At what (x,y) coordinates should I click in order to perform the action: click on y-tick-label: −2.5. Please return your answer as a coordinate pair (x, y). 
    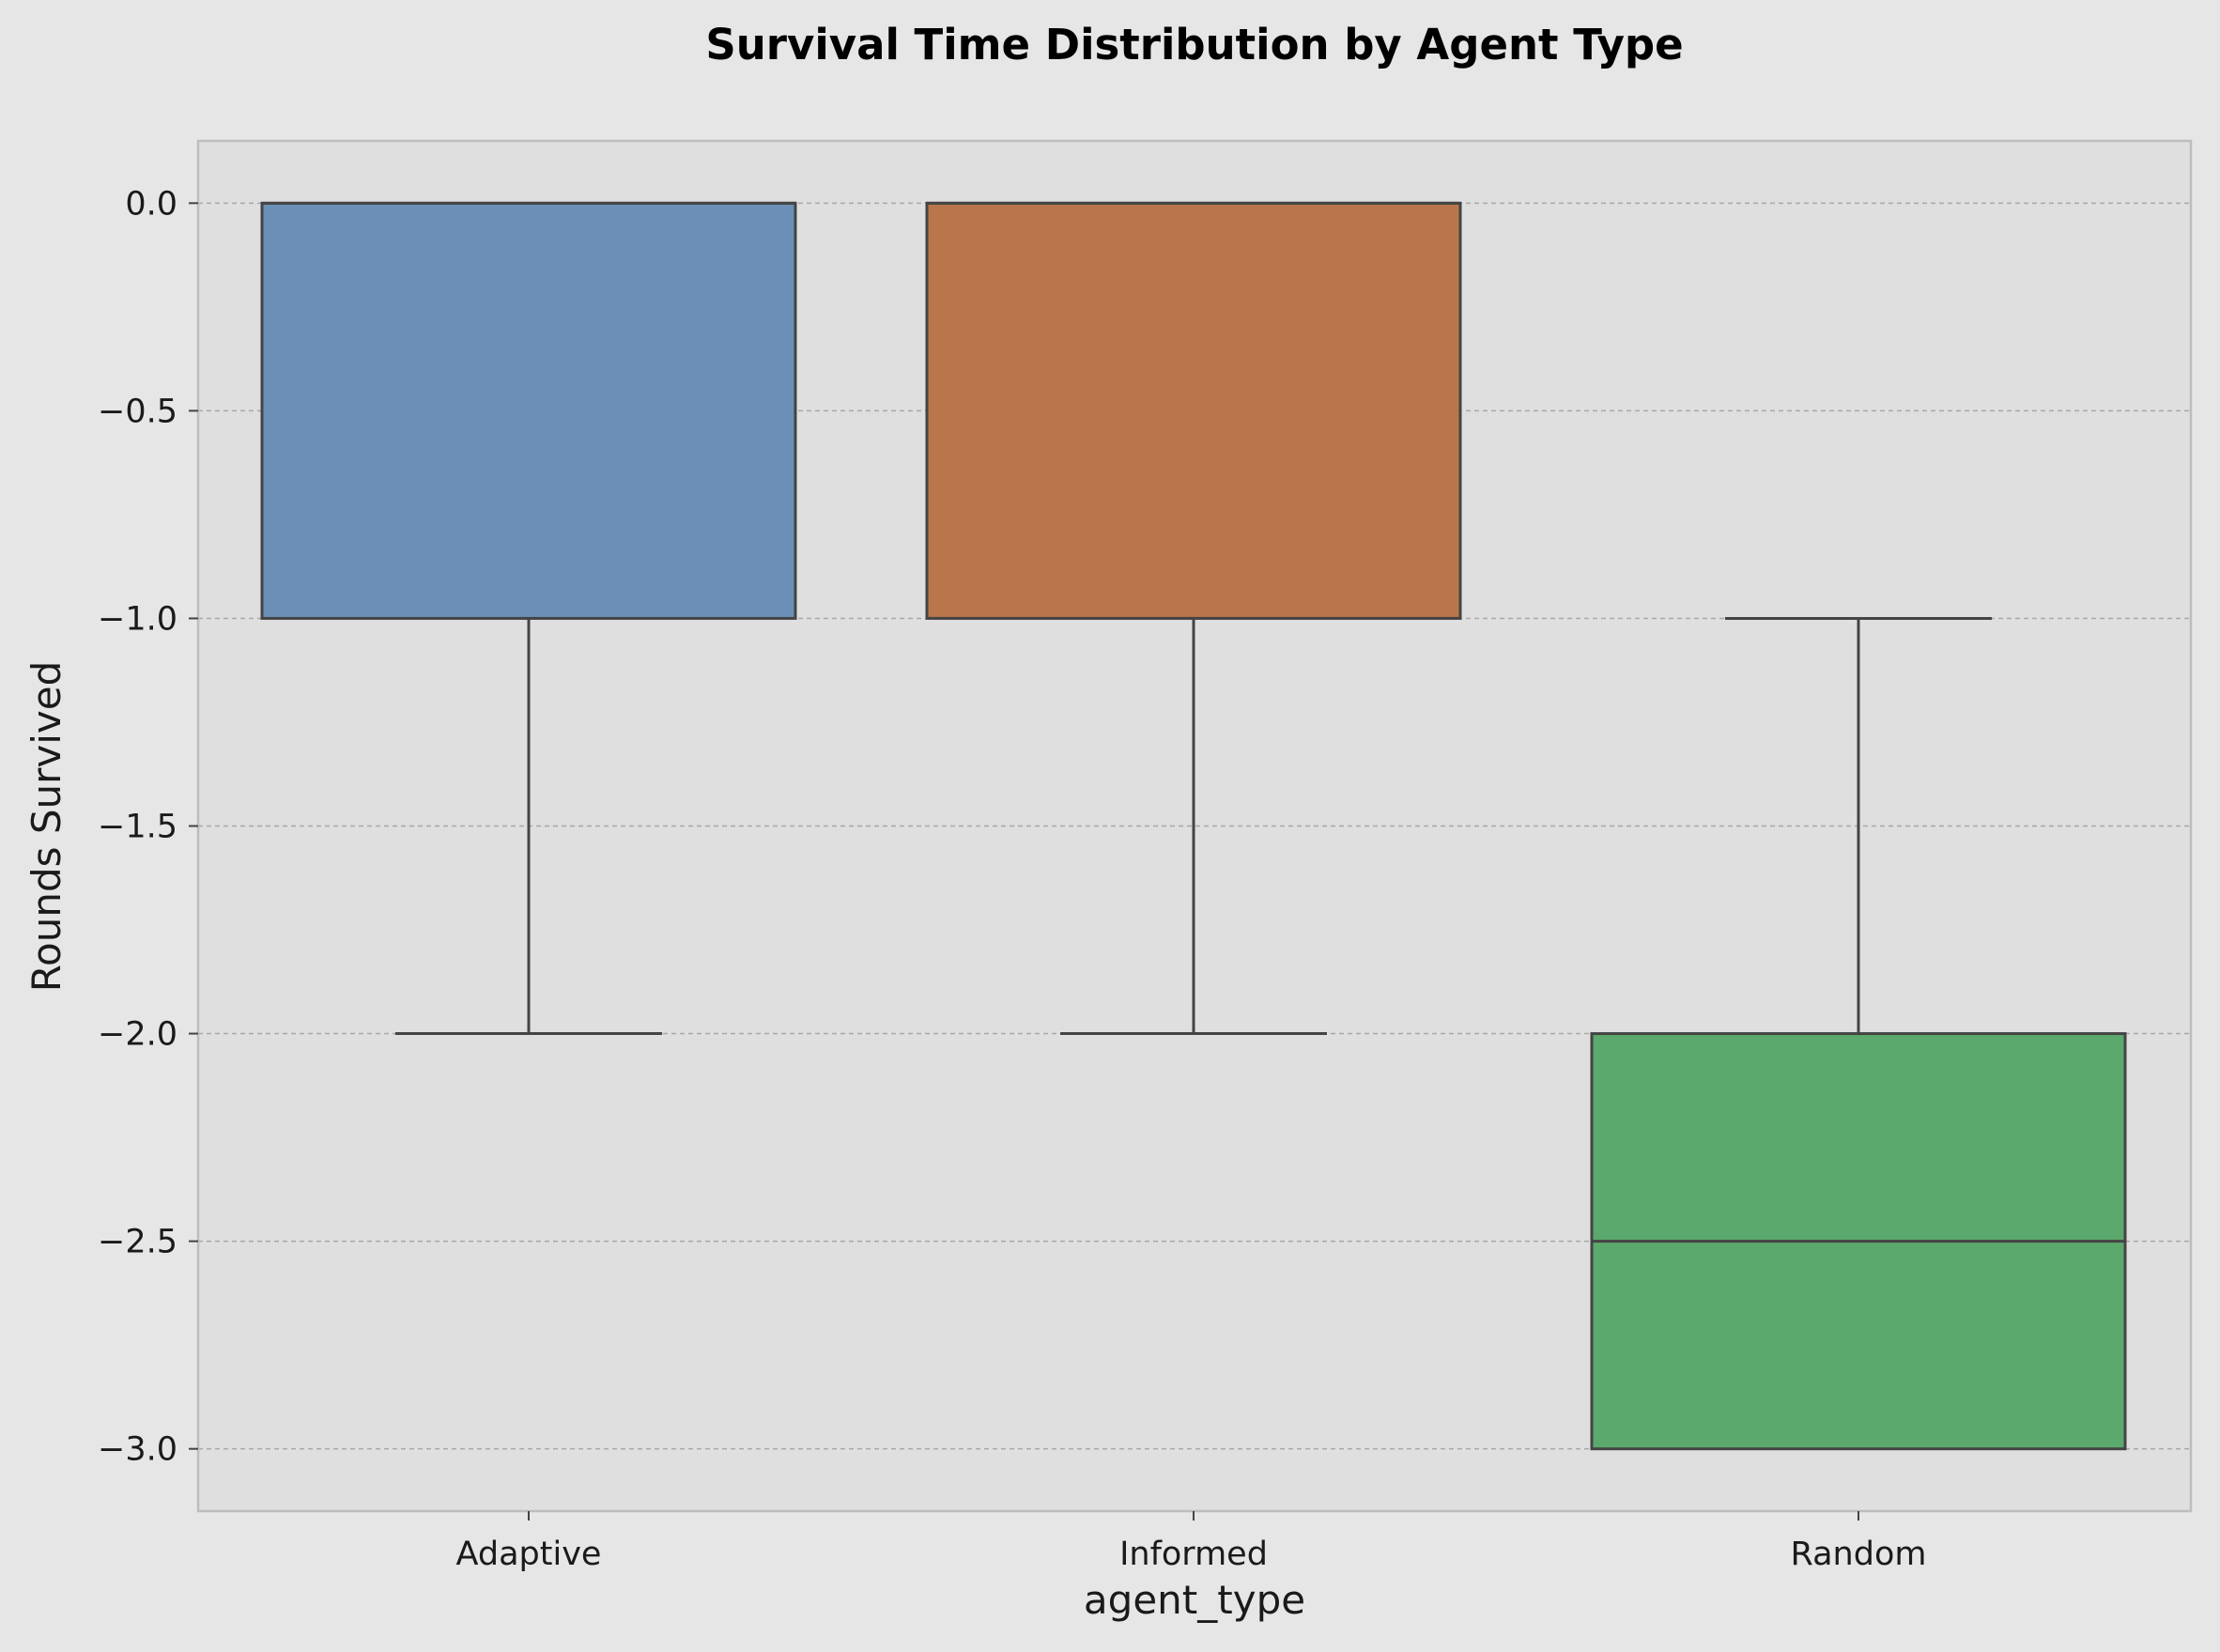
    Looking at the image, I should click on (138, 1242).